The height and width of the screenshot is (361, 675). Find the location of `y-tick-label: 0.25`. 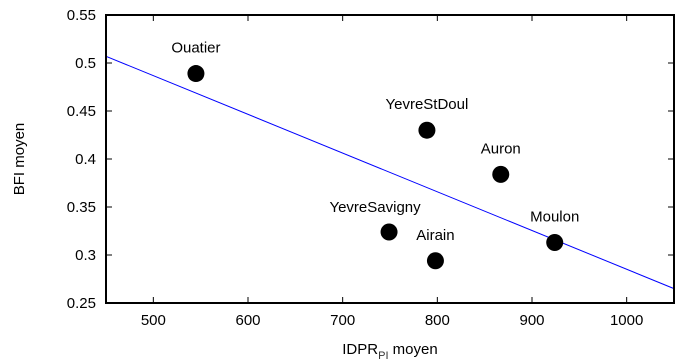

y-tick-label: 0.25 is located at coordinates (81, 303).